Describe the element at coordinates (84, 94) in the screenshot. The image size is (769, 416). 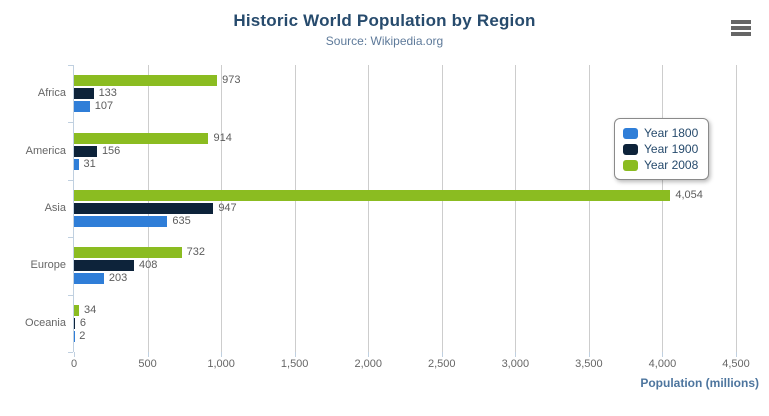
I see `bar-year-1900-africa` at that location.